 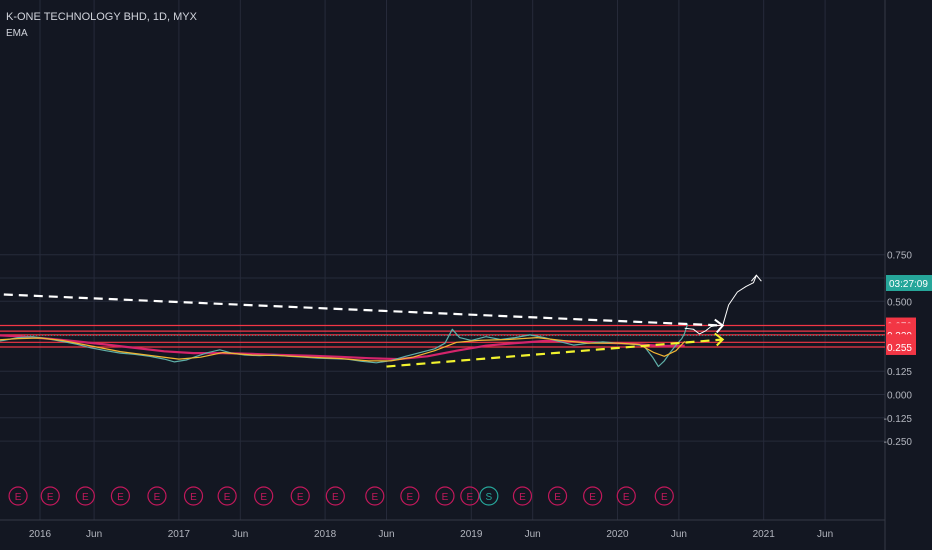 I want to click on x-tick-label: 2021, so click(x=764, y=534).